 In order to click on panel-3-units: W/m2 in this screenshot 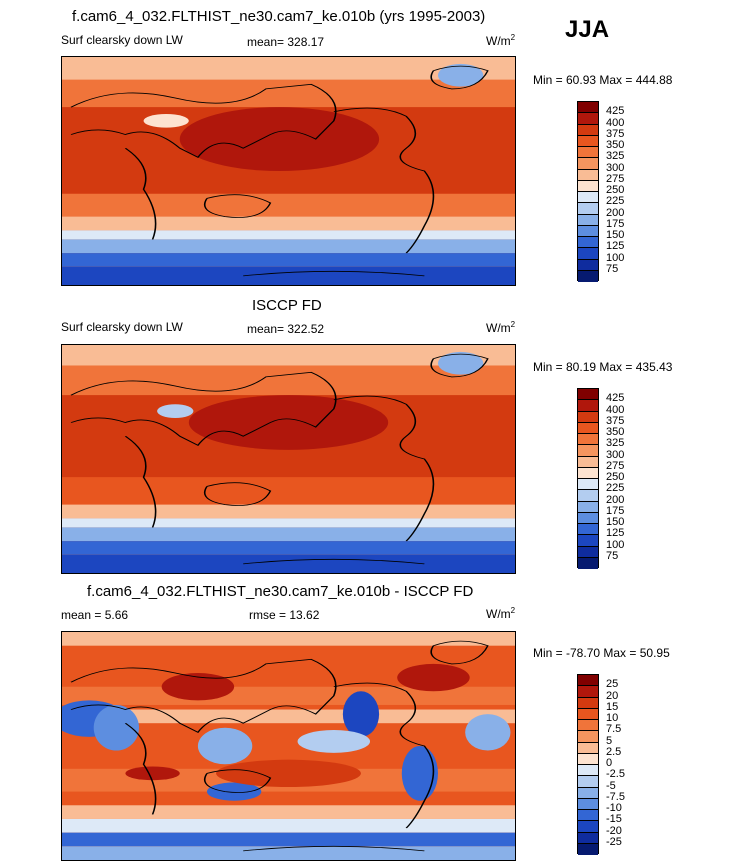, I will do `click(501, 613)`.